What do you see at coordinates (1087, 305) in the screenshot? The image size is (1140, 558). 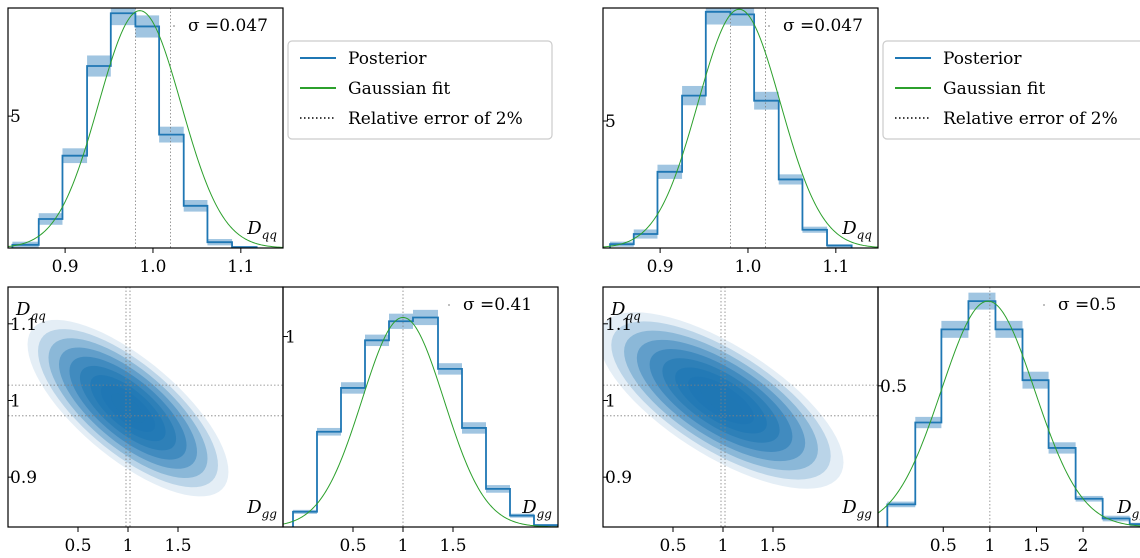 I see `sigma-label: σ =0.5` at bounding box center [1087, 305].